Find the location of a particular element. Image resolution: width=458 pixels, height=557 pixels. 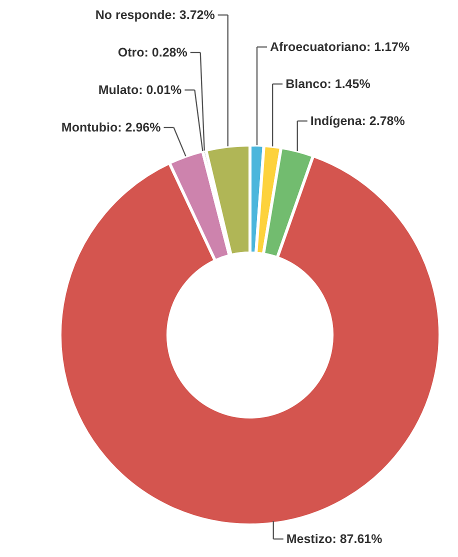

slice-label: Blanco: 1.45% is located at coordinates (328, 84).